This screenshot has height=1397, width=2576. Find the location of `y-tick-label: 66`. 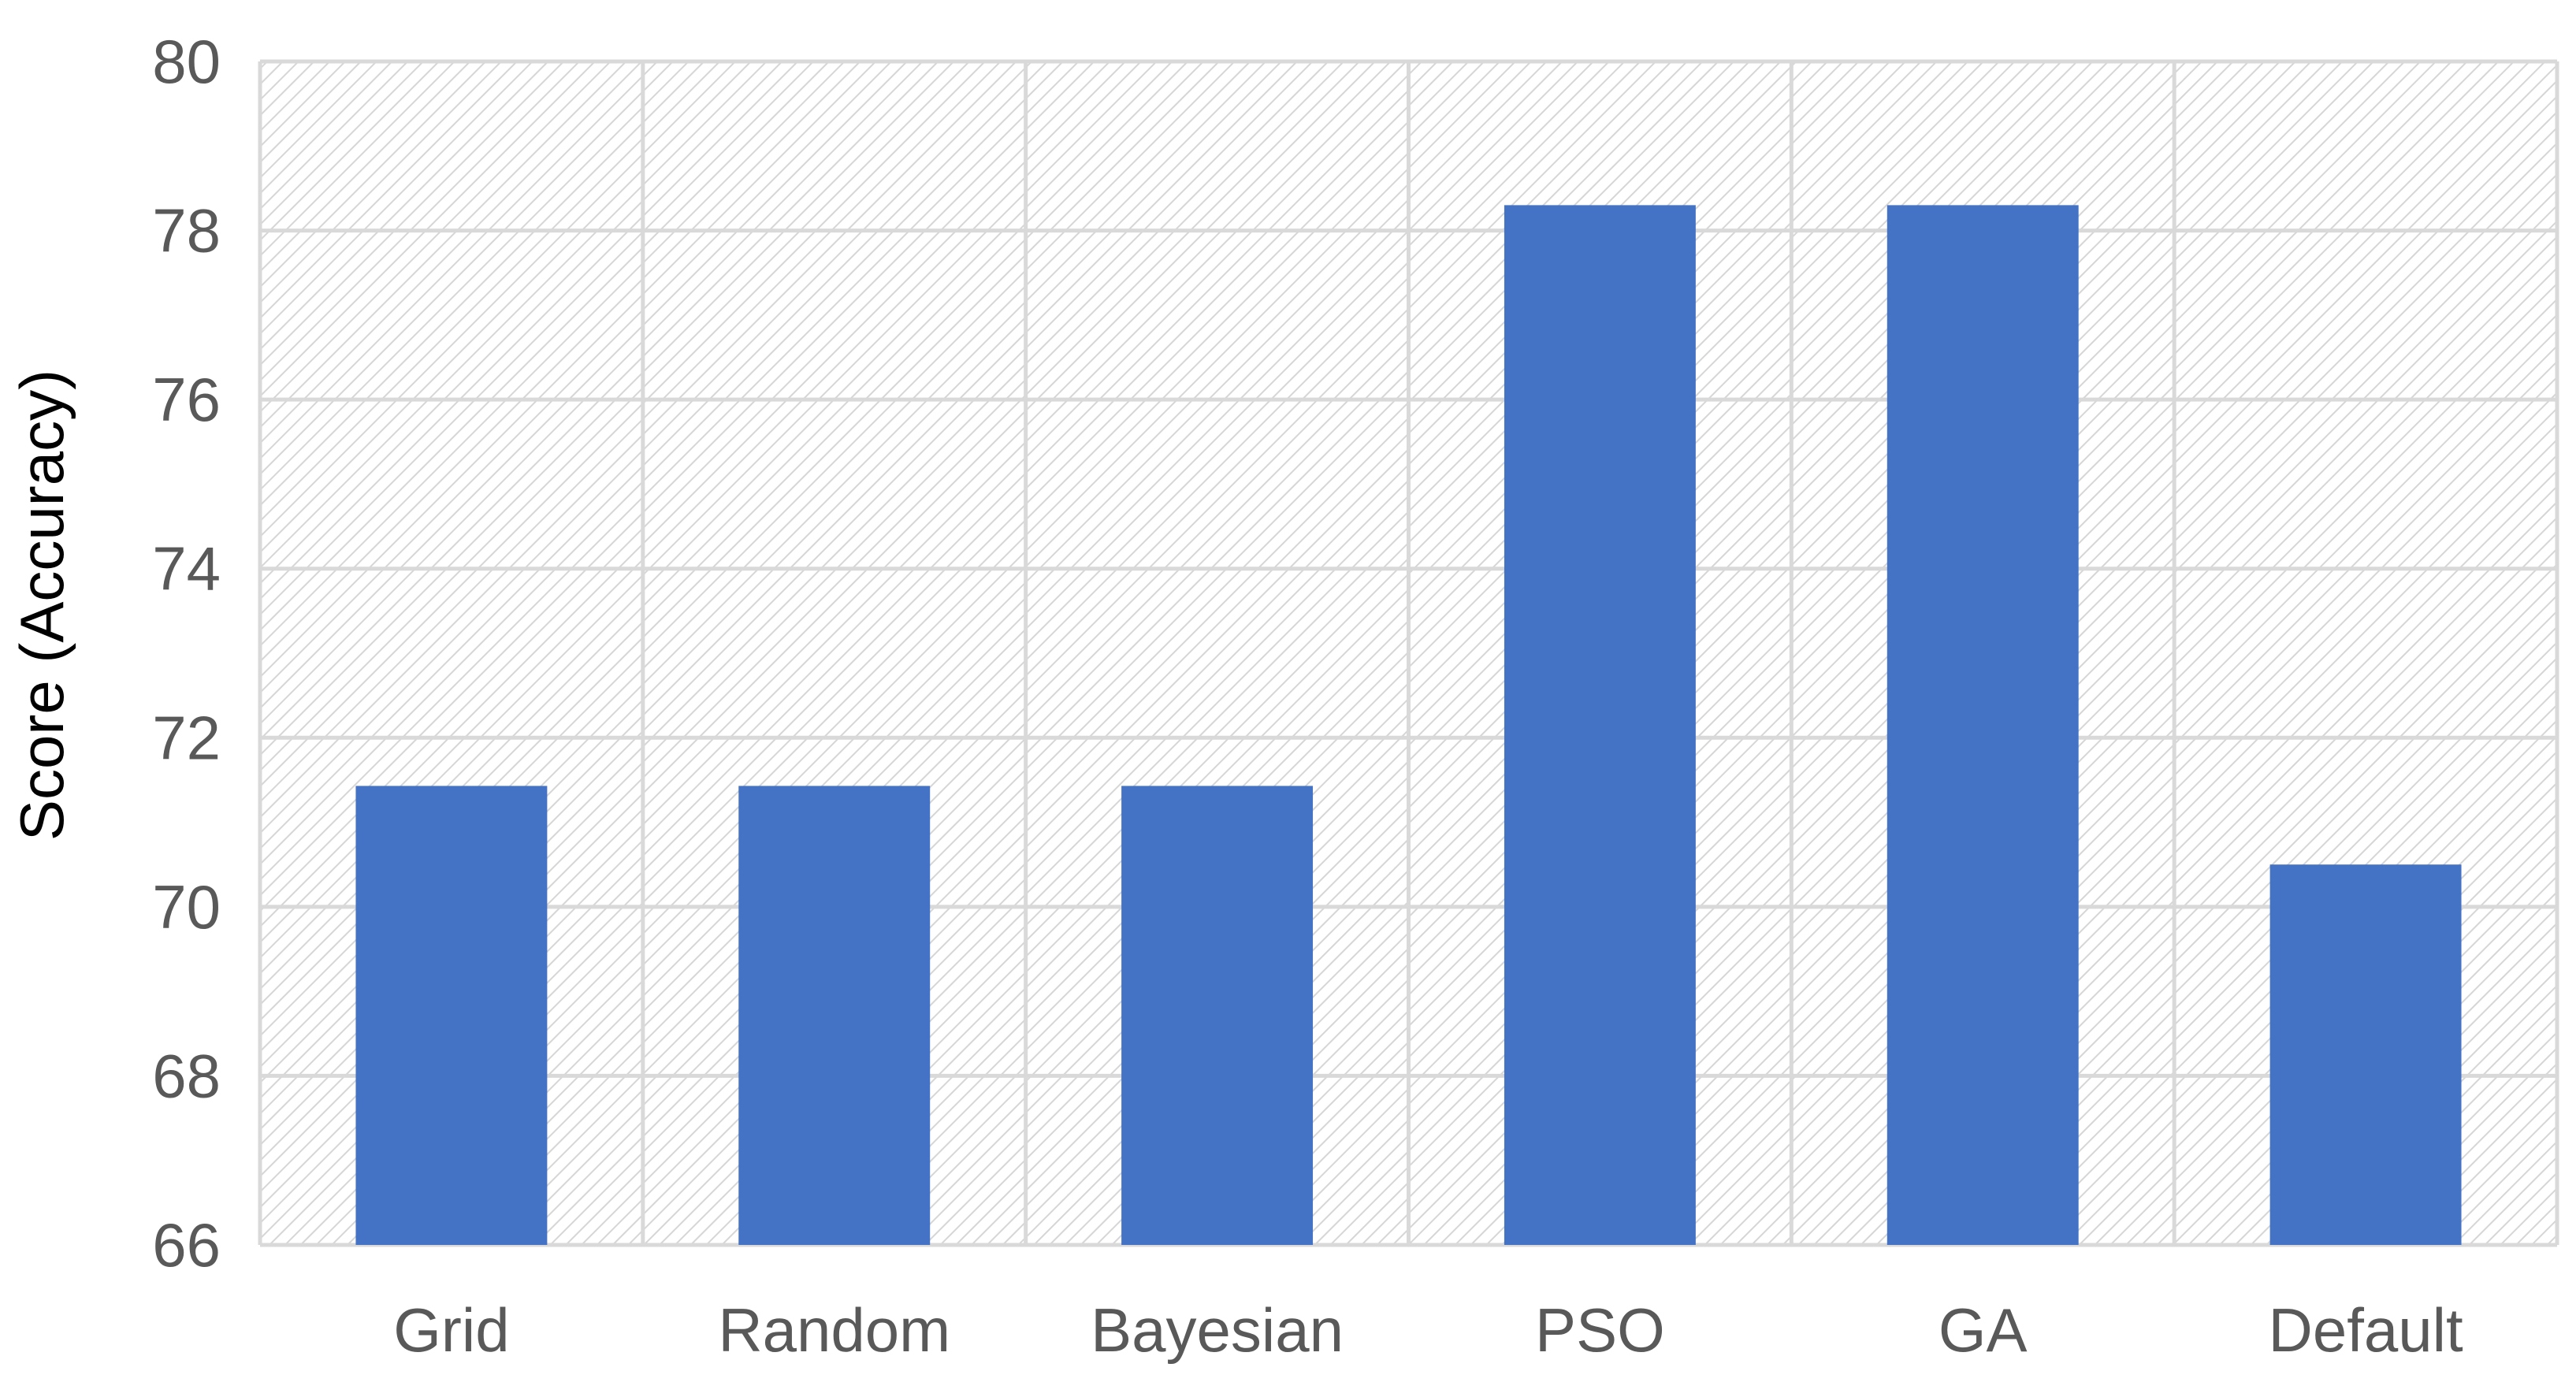

y-tick-label: 66 is located at coordinates (186, 1245).